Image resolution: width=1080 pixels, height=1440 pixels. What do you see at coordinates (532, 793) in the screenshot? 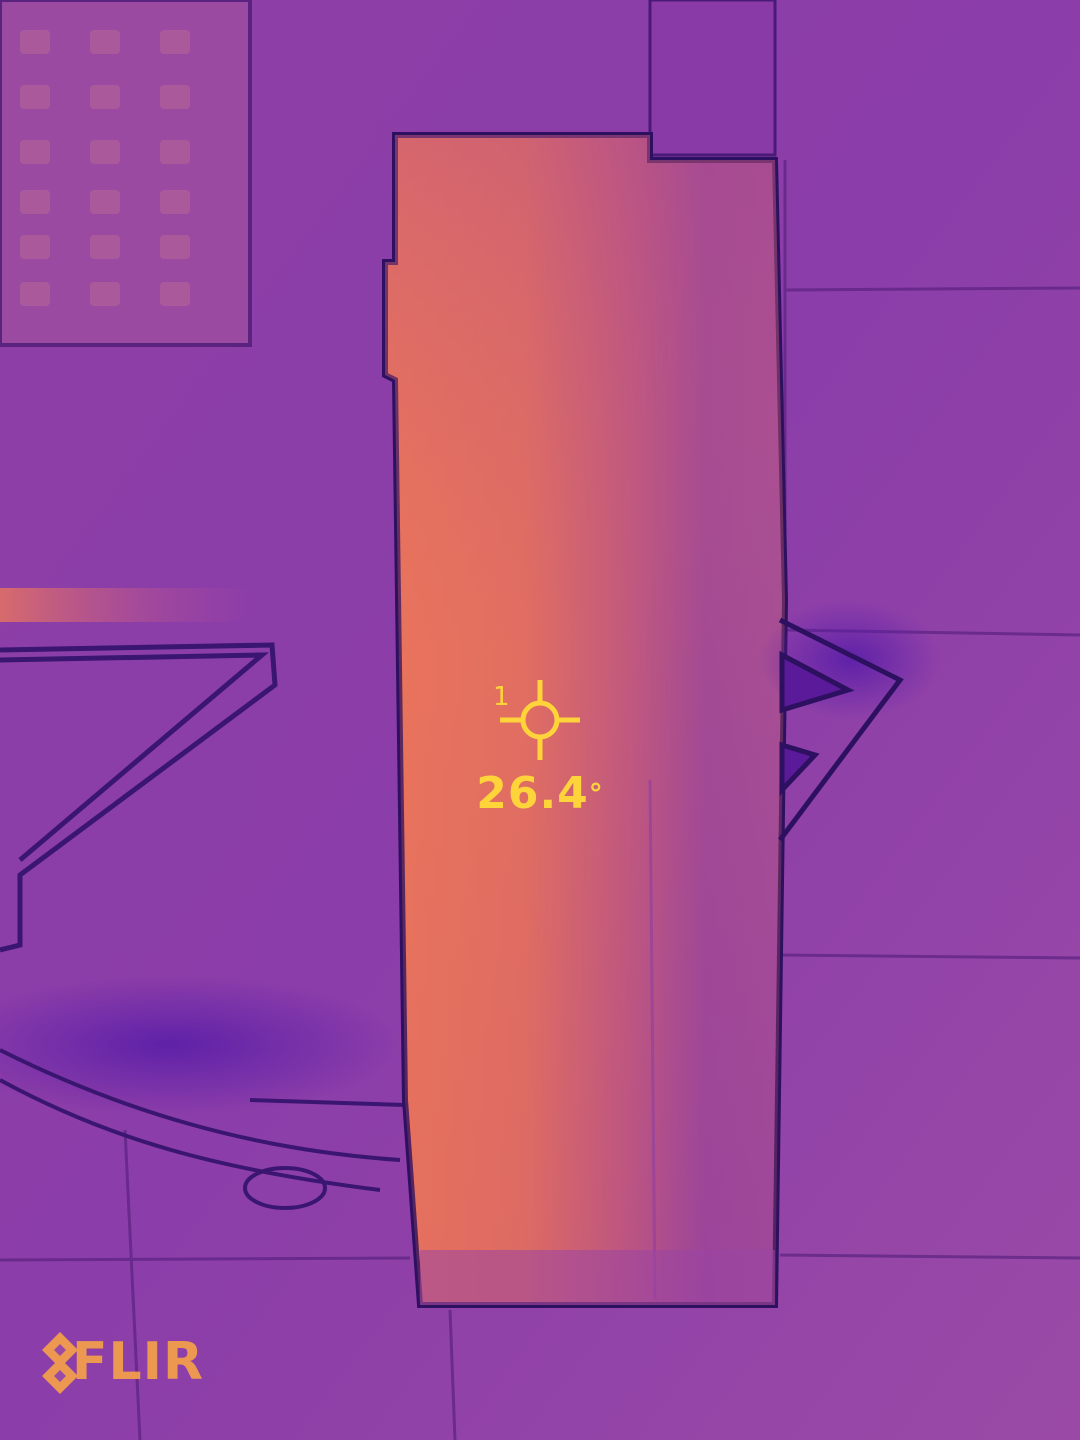
I see `spot-temperature-value: 26.4` at bounding box center [532, 793].